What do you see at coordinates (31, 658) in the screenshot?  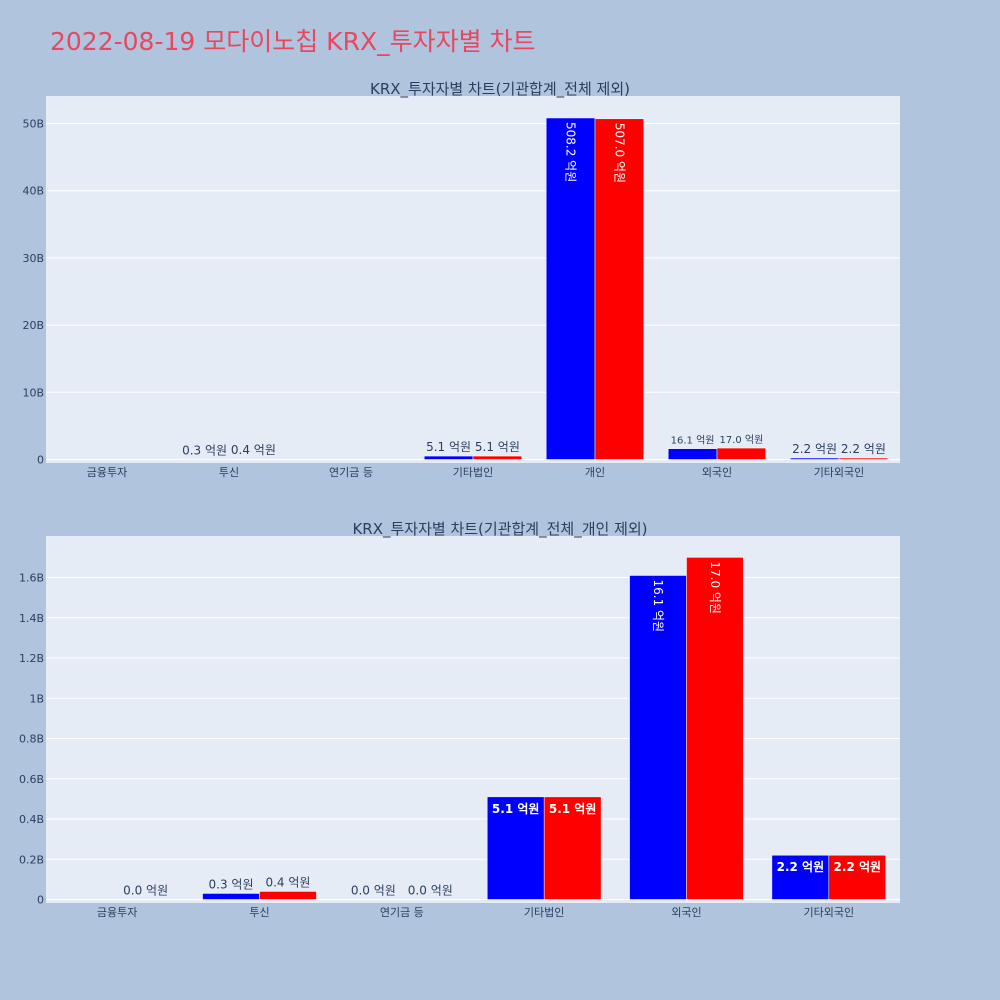 I see `y-tick-label: 1.2B` at bounding box center [31, 658].